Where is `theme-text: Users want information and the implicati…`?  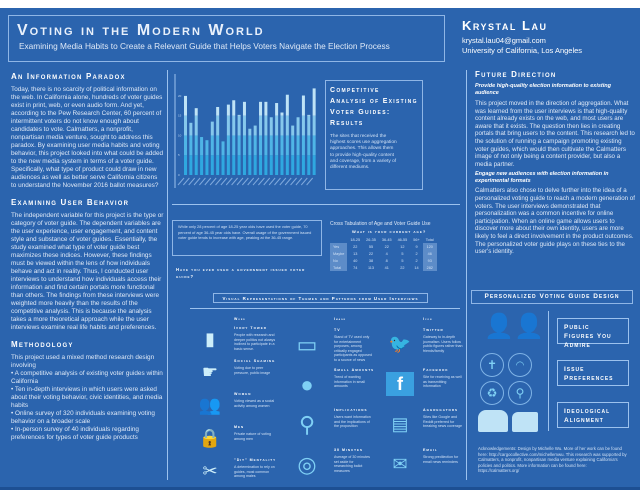 theme-text: Users want information and the implicati… is located at coordinates (352, 422).